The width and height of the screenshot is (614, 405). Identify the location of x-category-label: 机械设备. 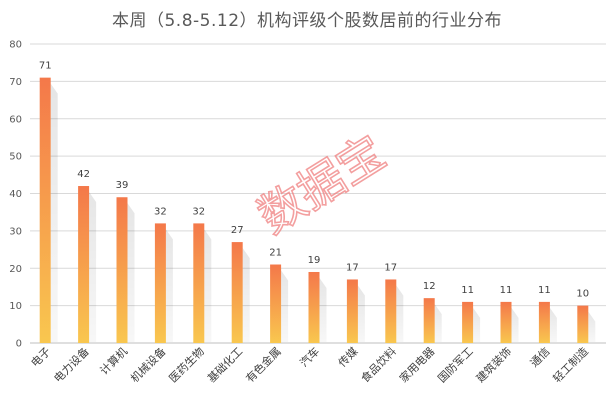
(148, 364).